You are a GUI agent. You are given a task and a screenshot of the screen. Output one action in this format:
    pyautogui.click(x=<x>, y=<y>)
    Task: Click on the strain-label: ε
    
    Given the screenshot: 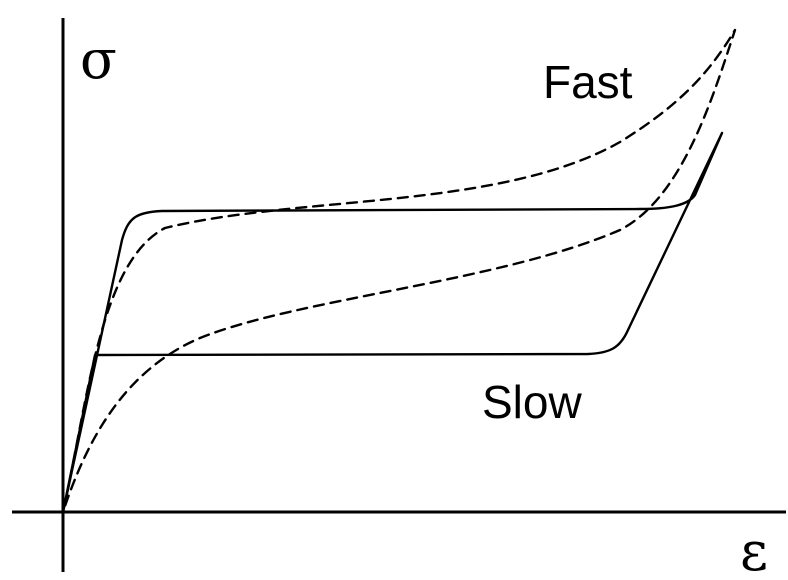 What is the action you would take?
    pyautogui.click(x=754, y=550)
    